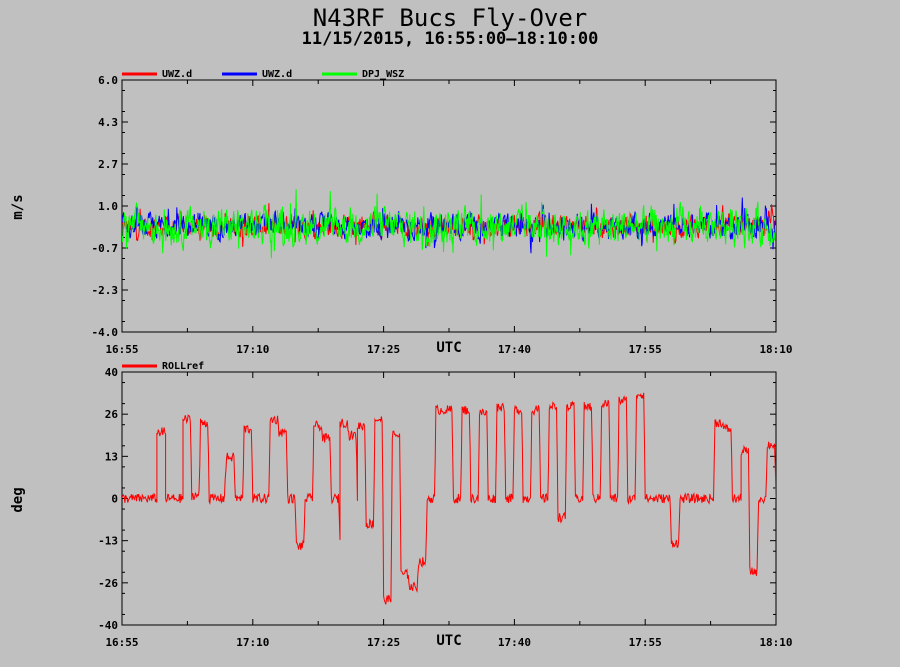  What do you see at coordinates (18, 499) in the screenshot?
I see `y-axis-label: deg` at bounding box center [18, 499].